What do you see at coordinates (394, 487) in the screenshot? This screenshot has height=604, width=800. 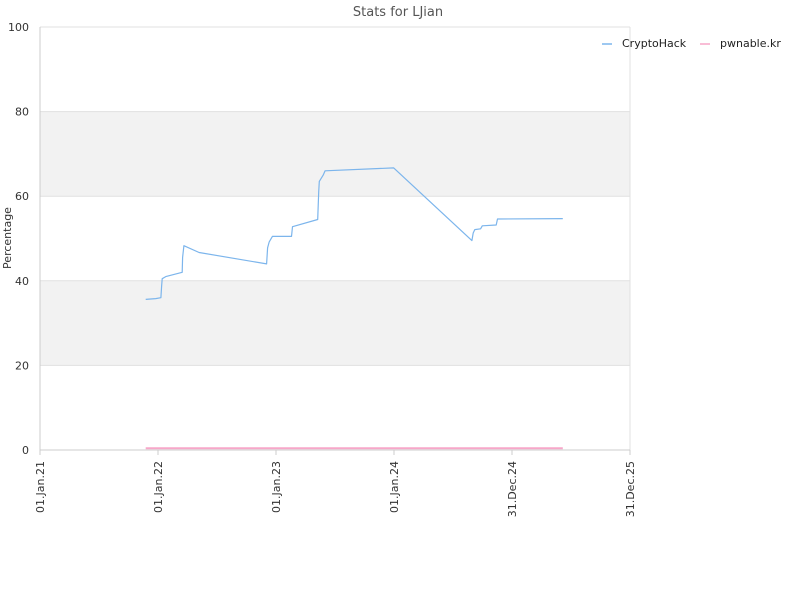 I see `x-tick-label: 01.Jan.24` at bounding box center [394, 487].